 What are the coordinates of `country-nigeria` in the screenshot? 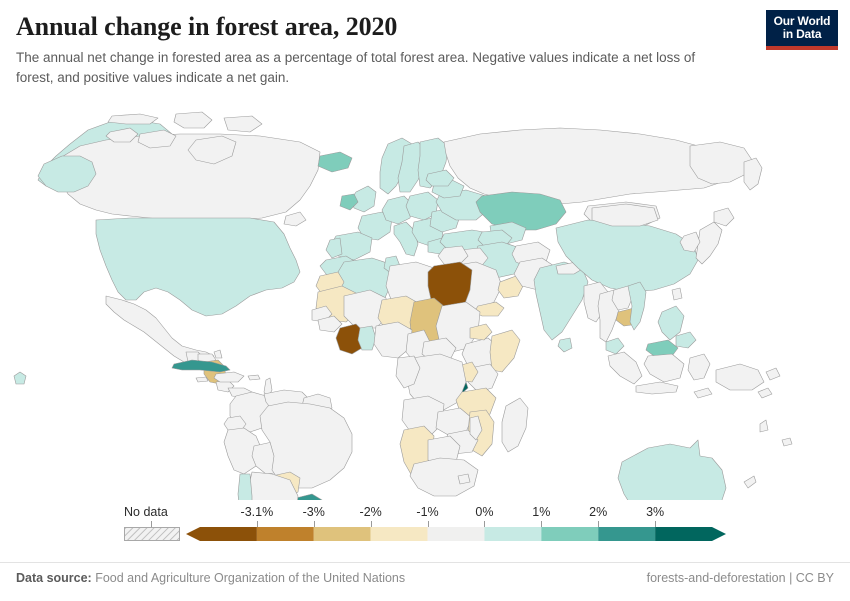 It's located at (393, 340).